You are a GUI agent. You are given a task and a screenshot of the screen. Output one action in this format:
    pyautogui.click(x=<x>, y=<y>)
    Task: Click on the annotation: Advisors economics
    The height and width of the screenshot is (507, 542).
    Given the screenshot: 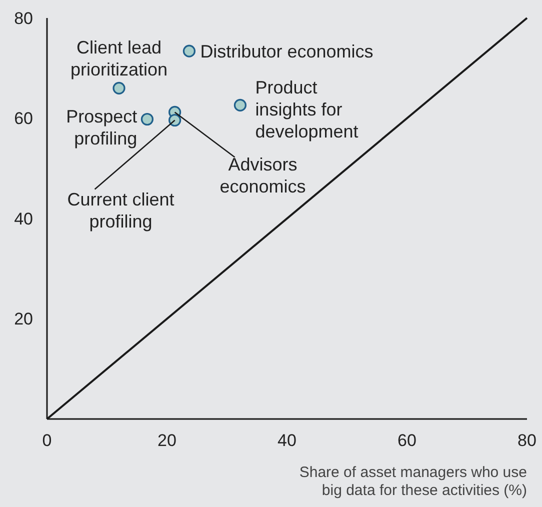 What is the action you would take?
    pyautogui.click(x=263, y=175)
    